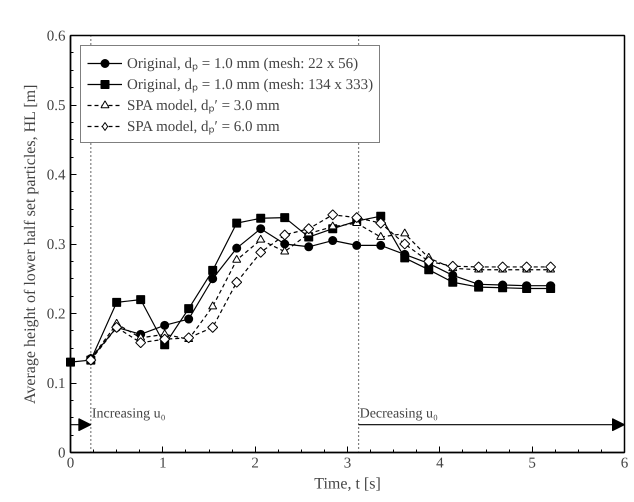 The width and height of the screenshot is (634, 502). What do you see at coordinates (30, 244) in the screenshot?
I see `y-axis-title: Average height of lower half set particles, HL [m]` at bounding box center [30, 244].